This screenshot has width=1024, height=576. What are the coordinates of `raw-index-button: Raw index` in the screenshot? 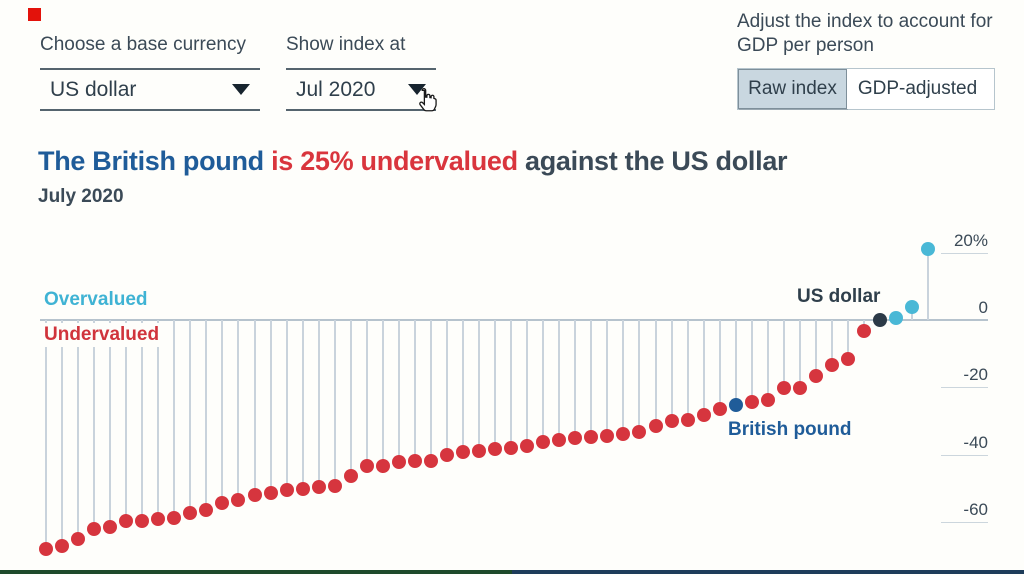 It's located at (792, 89).